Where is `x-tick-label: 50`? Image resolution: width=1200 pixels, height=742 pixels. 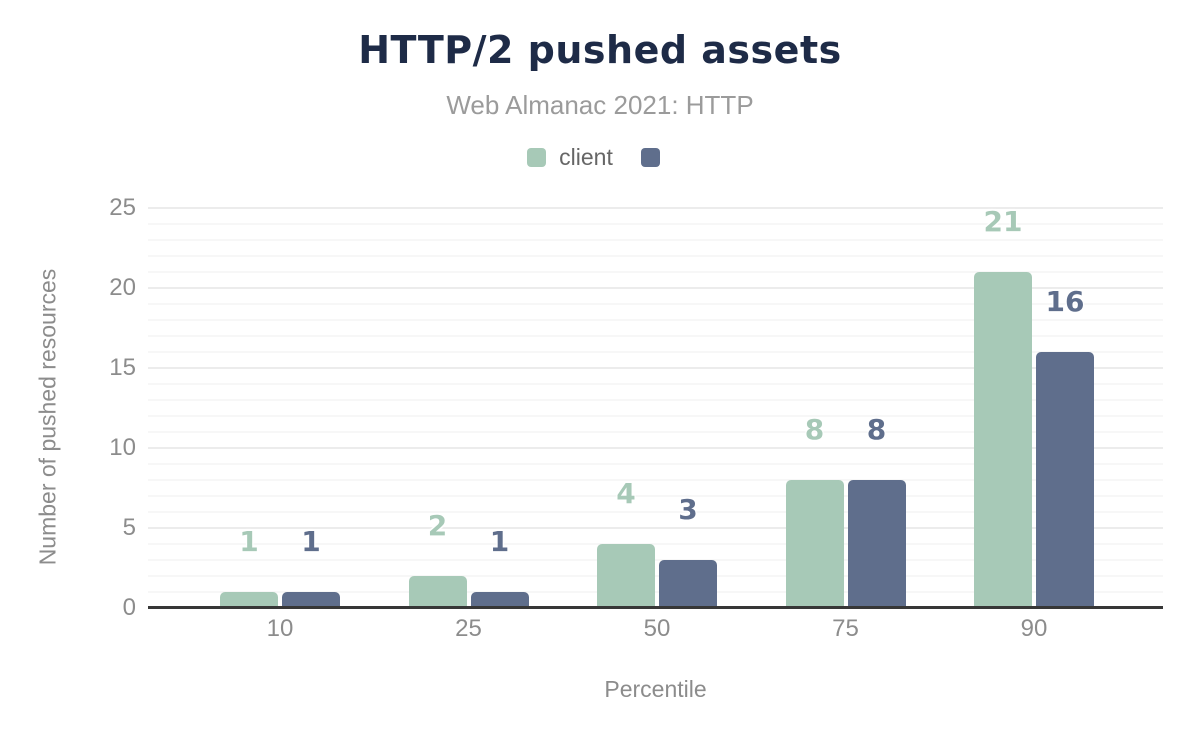
x-tick-label: 50 is located at coordinates (657, 628).